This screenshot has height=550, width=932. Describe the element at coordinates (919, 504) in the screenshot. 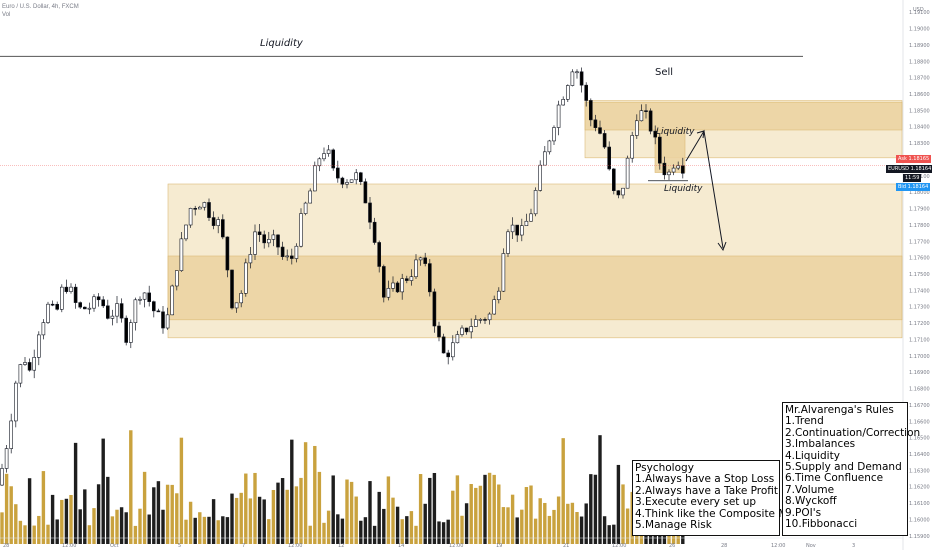

I see `price-tick-label: 1.16100` at that location.